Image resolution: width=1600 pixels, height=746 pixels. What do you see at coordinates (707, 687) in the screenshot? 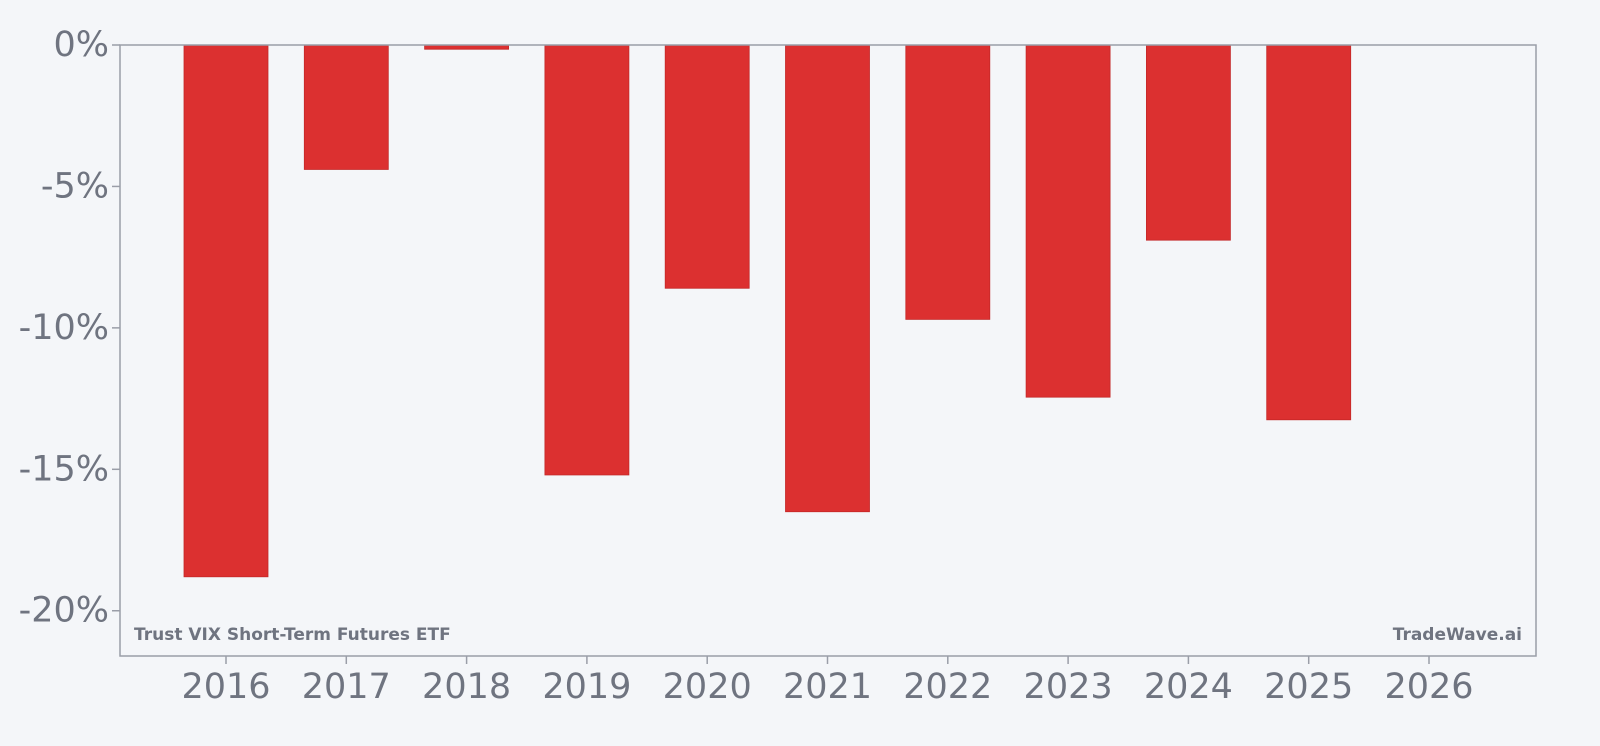
I see `x-tick-label: 2020` at bounding box center [707, 687].